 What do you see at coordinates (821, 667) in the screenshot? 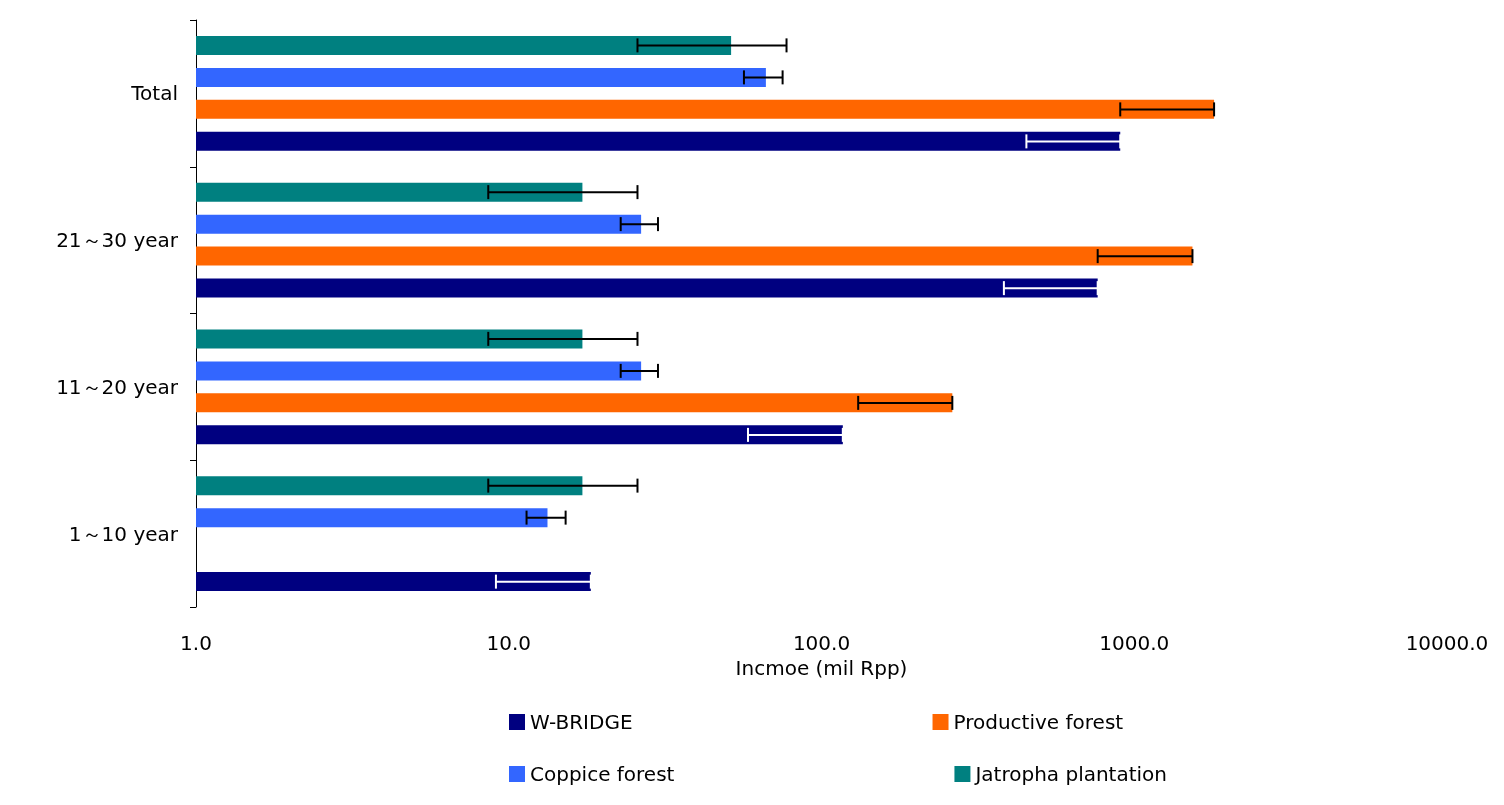
I see `x-axis-title: Incmoe (mil Rpp)` at bounding box center [821, 667].